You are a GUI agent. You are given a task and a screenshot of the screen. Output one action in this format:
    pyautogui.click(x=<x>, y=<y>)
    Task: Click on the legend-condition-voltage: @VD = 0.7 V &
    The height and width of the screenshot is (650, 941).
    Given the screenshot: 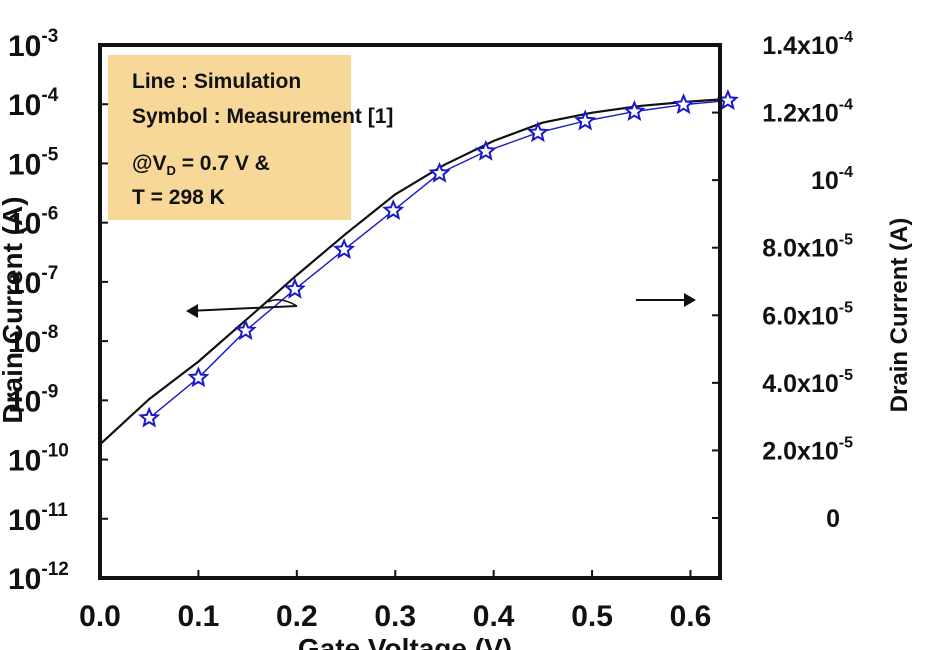 What is the action you would take?
    pyautogui.click(x=201, y=165)
    